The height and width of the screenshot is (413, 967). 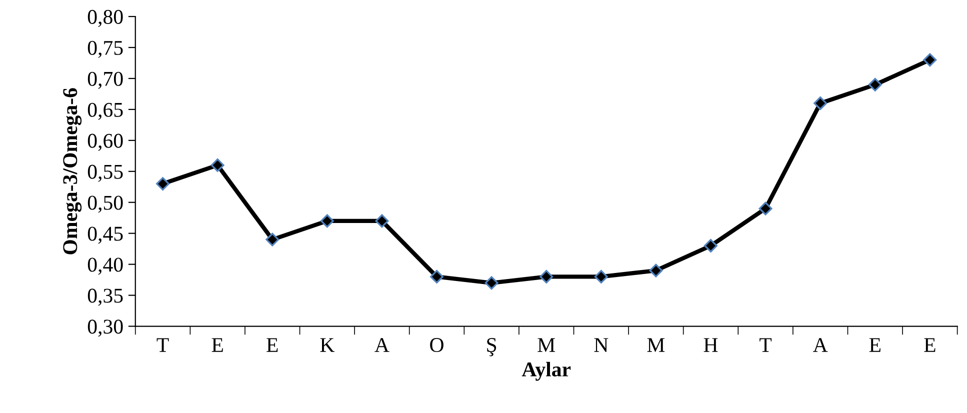 I want to click on y-tick-label: 0,45, so click(x=105, y=235).